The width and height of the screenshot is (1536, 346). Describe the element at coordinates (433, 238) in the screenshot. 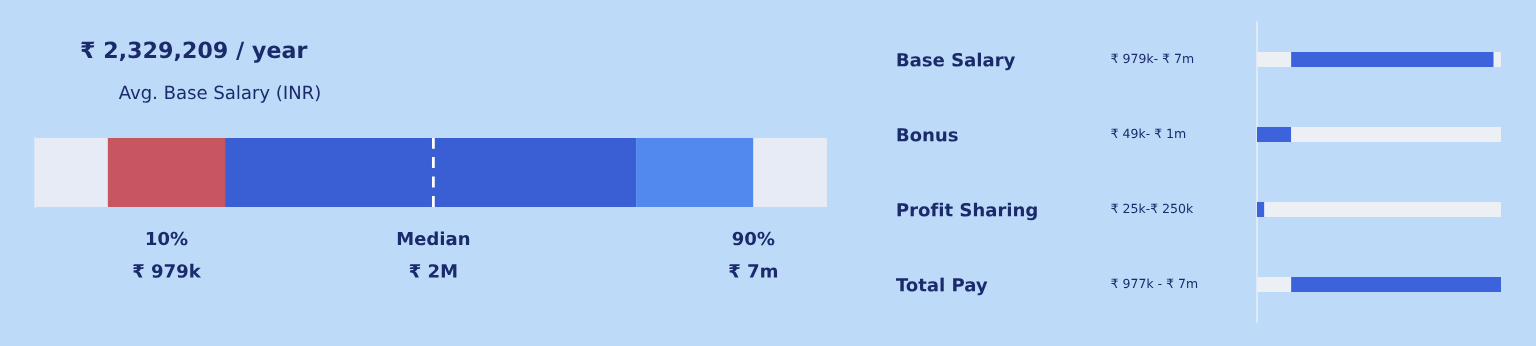

I see `text: Median` at that location.